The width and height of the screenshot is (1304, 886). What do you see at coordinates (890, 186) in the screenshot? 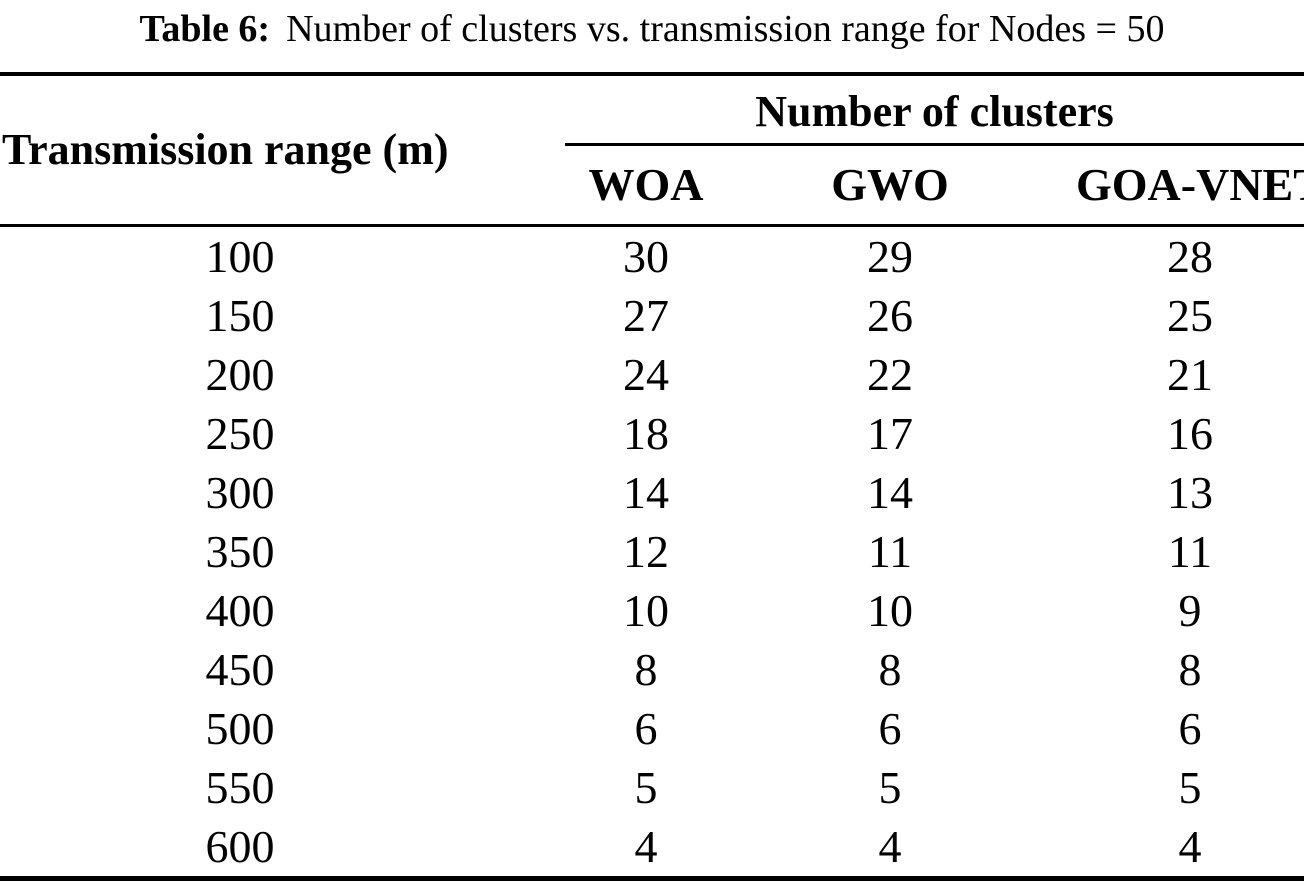
I see `sub-header-gwo: GWO` at bounding box center [890, 186].